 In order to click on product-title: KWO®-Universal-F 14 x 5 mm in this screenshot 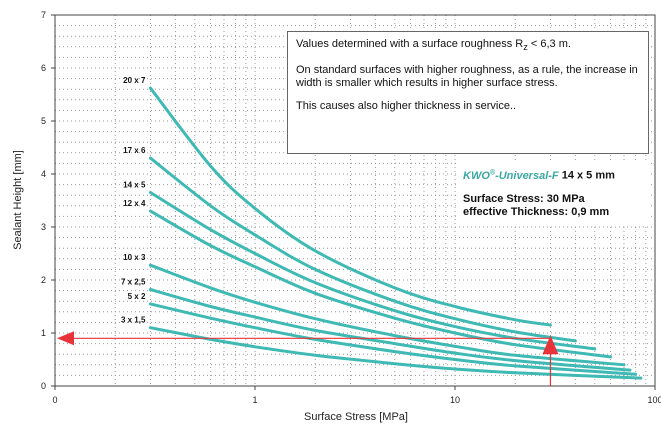, I will do `click(554, 174)`.